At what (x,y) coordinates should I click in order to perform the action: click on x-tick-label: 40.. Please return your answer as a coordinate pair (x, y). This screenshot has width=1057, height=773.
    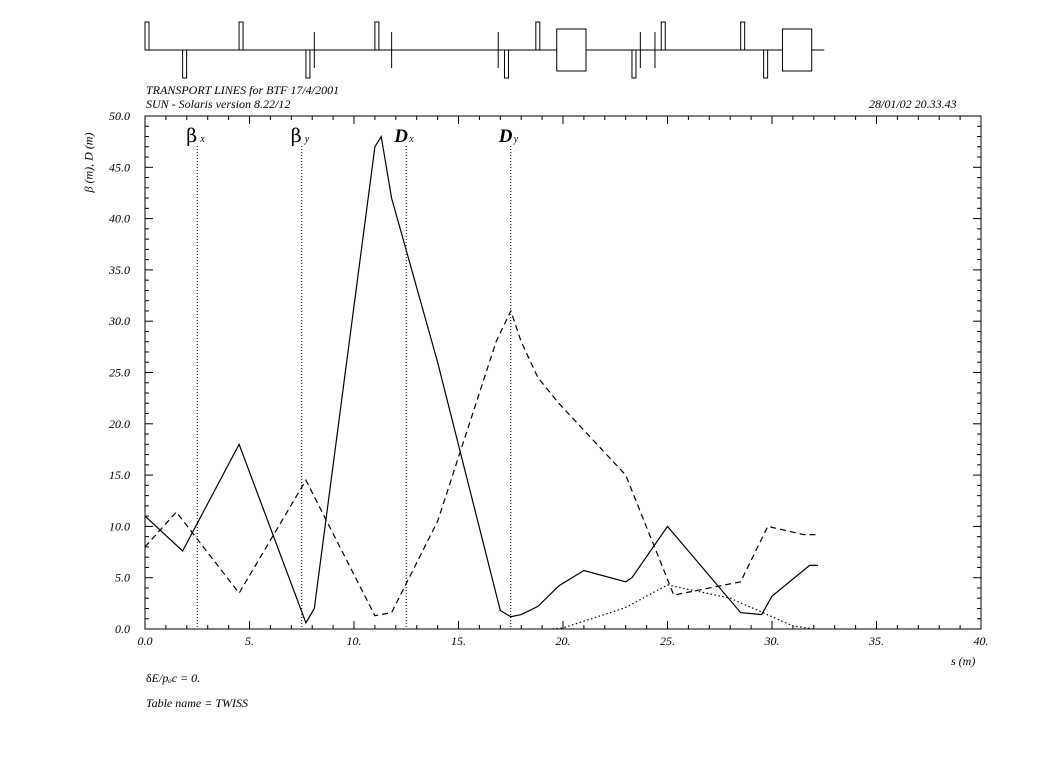
    Looking at the image, I should click on (981, 641).